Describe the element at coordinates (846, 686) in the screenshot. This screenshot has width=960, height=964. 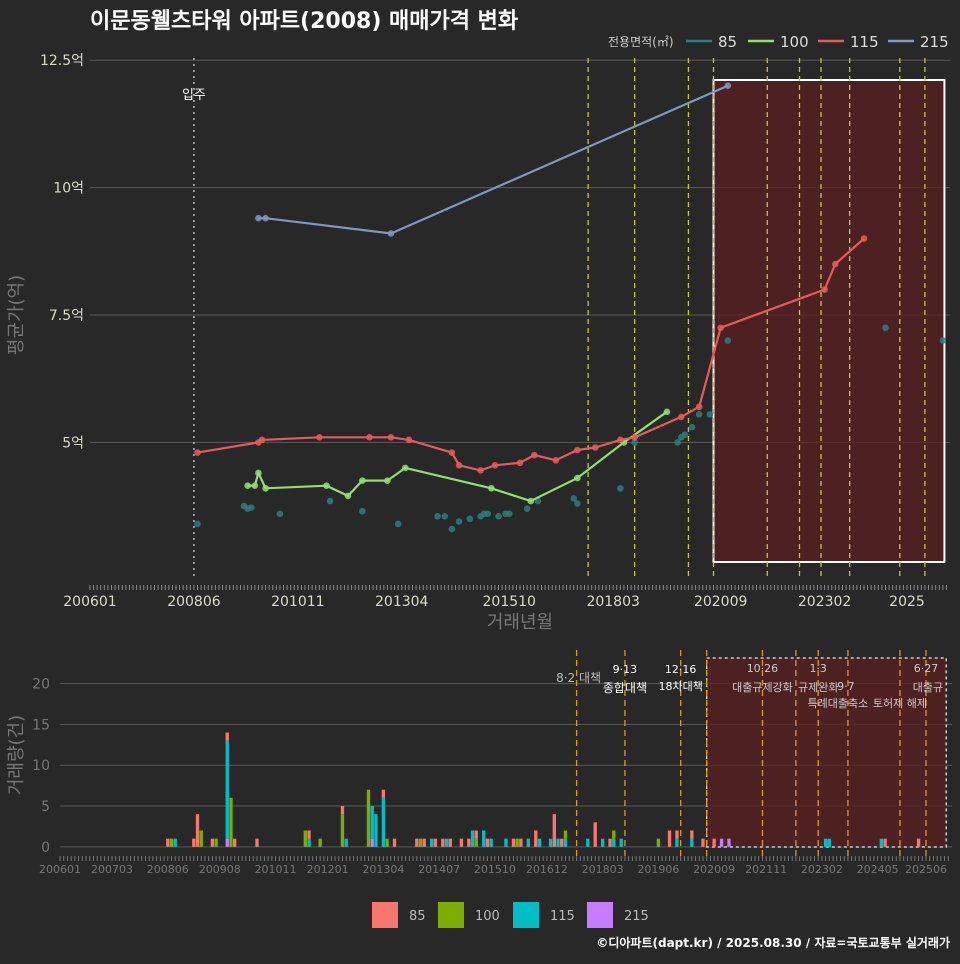
I see `policy-label: 9·7` at that location.